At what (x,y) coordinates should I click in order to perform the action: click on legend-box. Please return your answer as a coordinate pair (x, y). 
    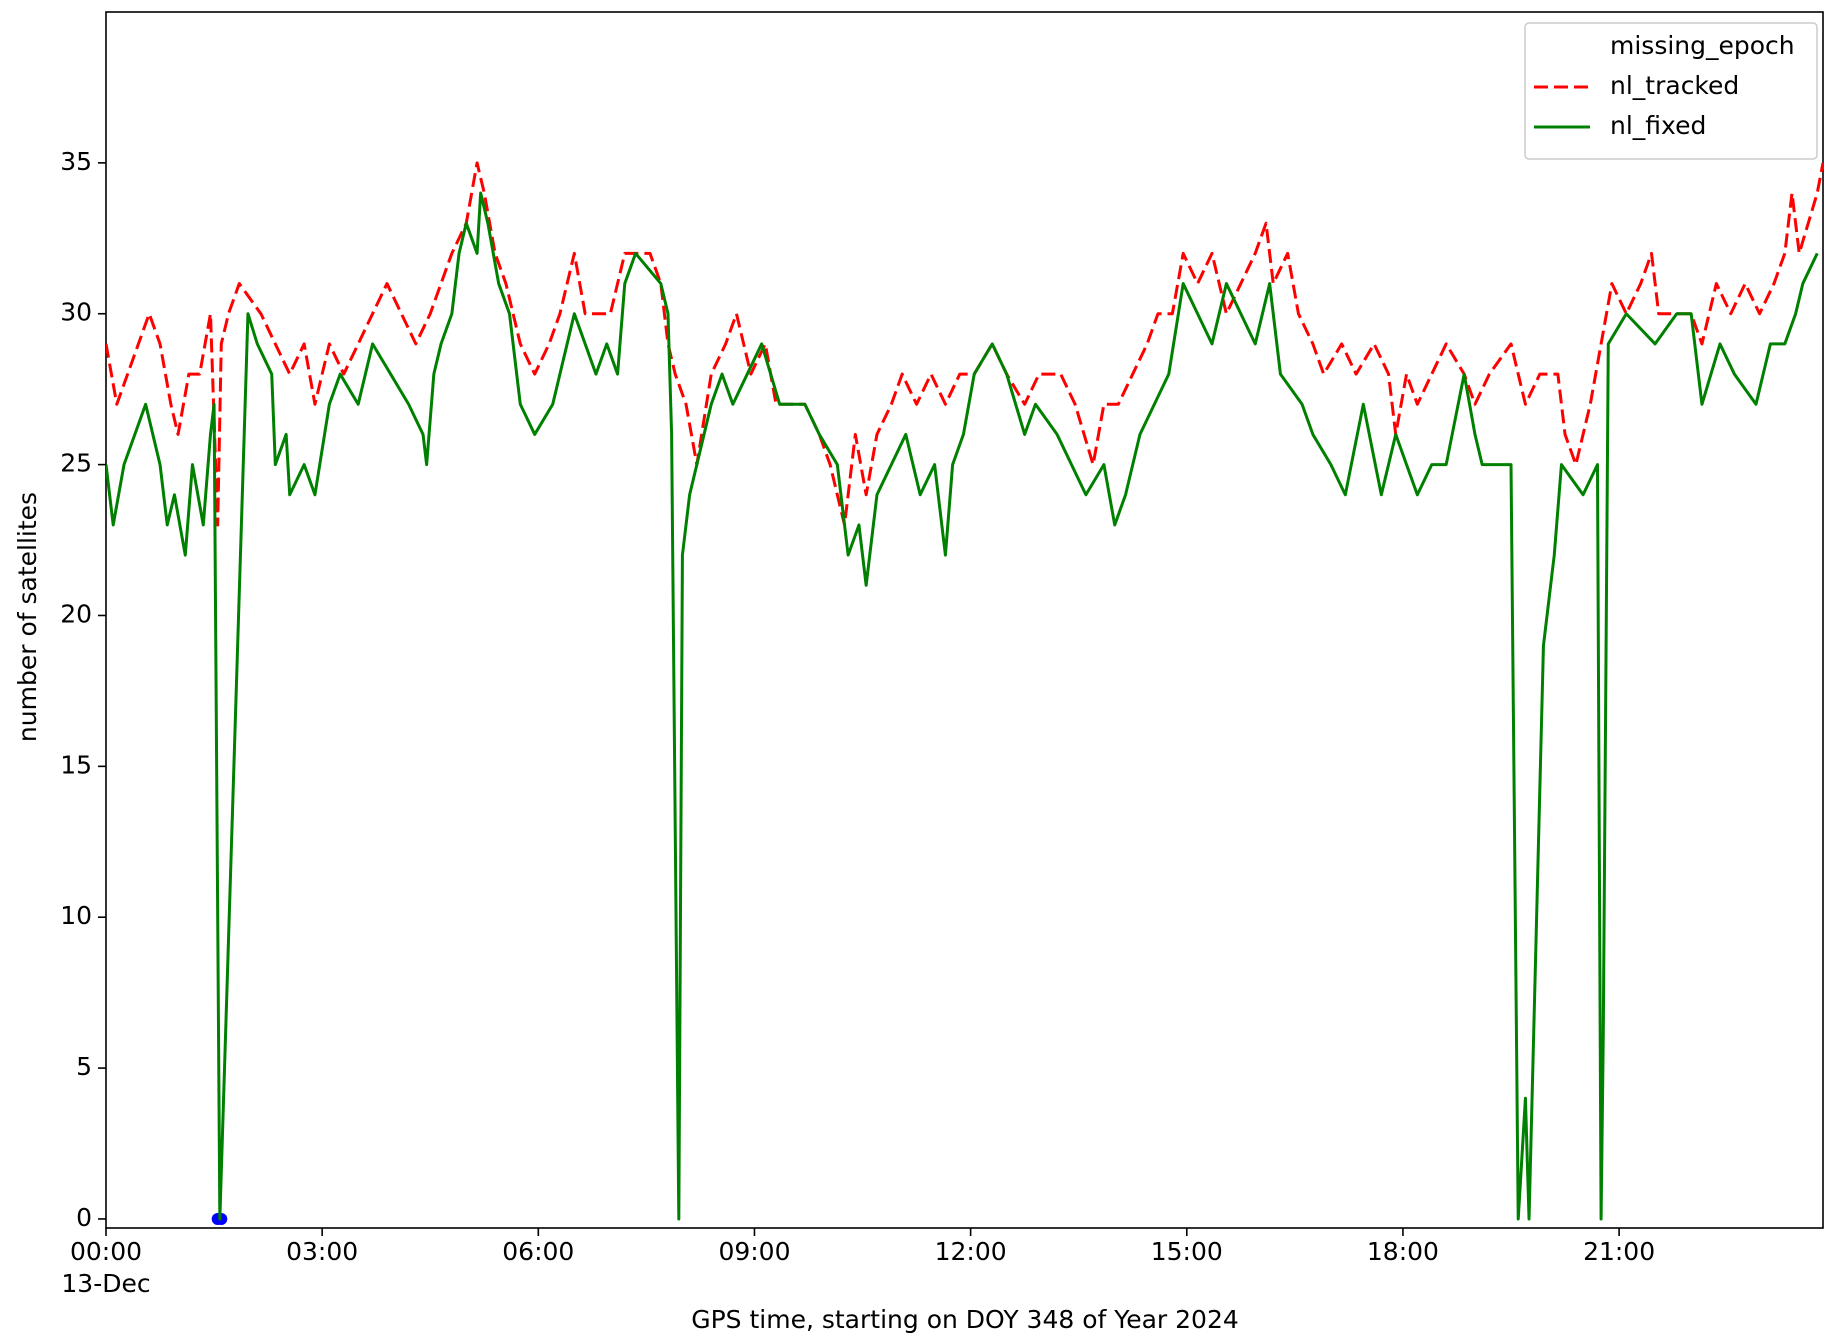
    Looking at the image, I should click on (1671, 91).